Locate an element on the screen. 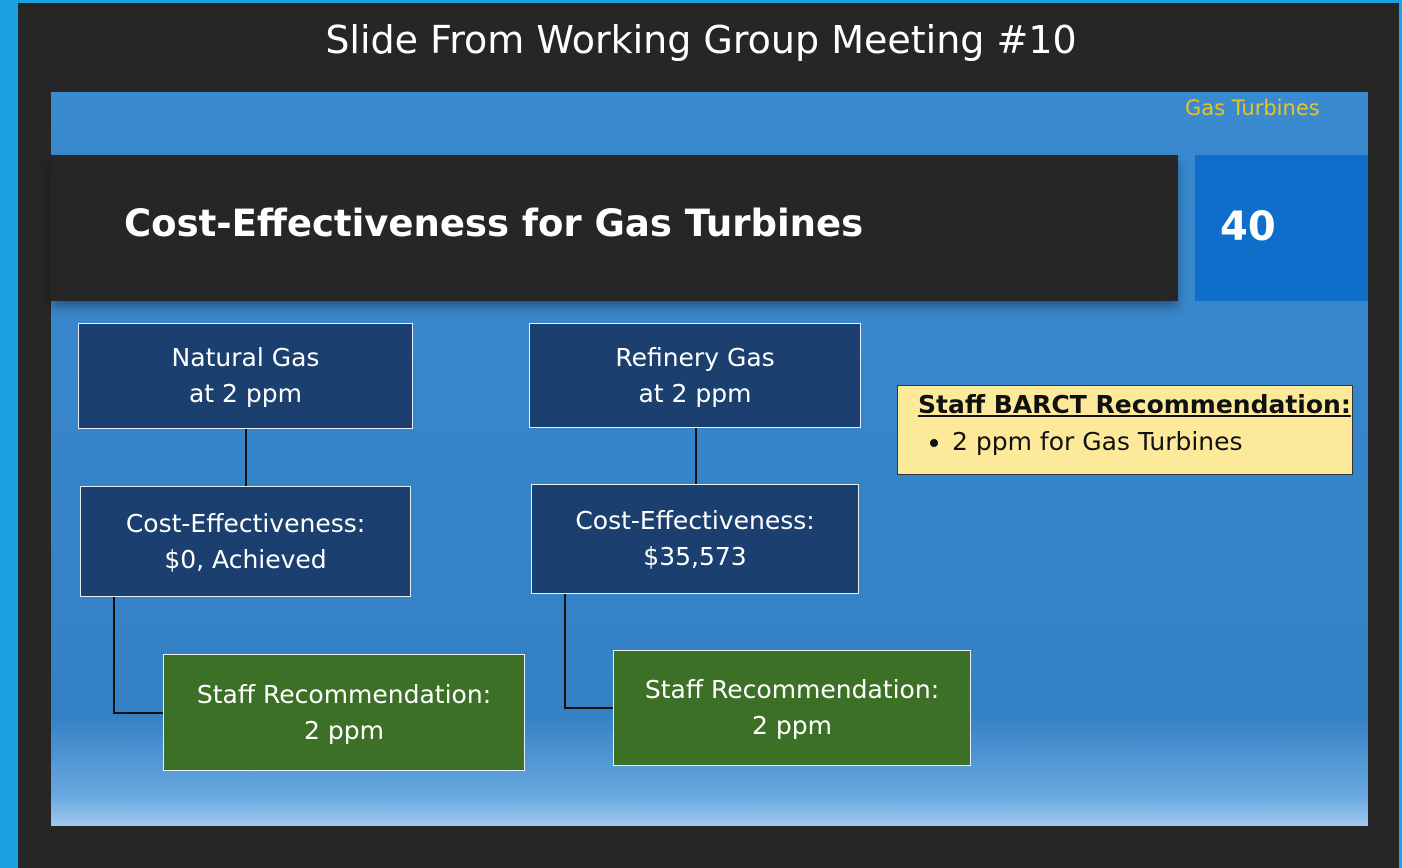  recommendation-list: 2 ppm for Gas Turbines is located at coordinates (1135, 441).